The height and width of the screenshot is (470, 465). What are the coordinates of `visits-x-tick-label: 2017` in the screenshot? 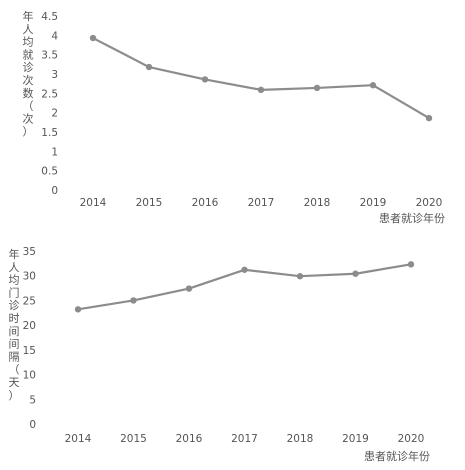 It's located at (261, 203).